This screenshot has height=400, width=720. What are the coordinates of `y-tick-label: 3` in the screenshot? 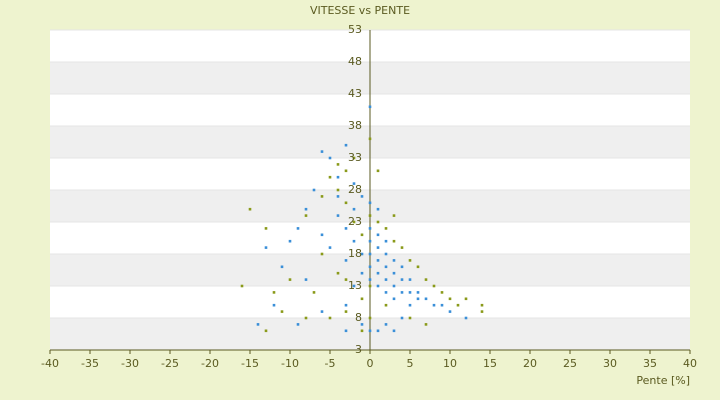 It's located at (358, 349).